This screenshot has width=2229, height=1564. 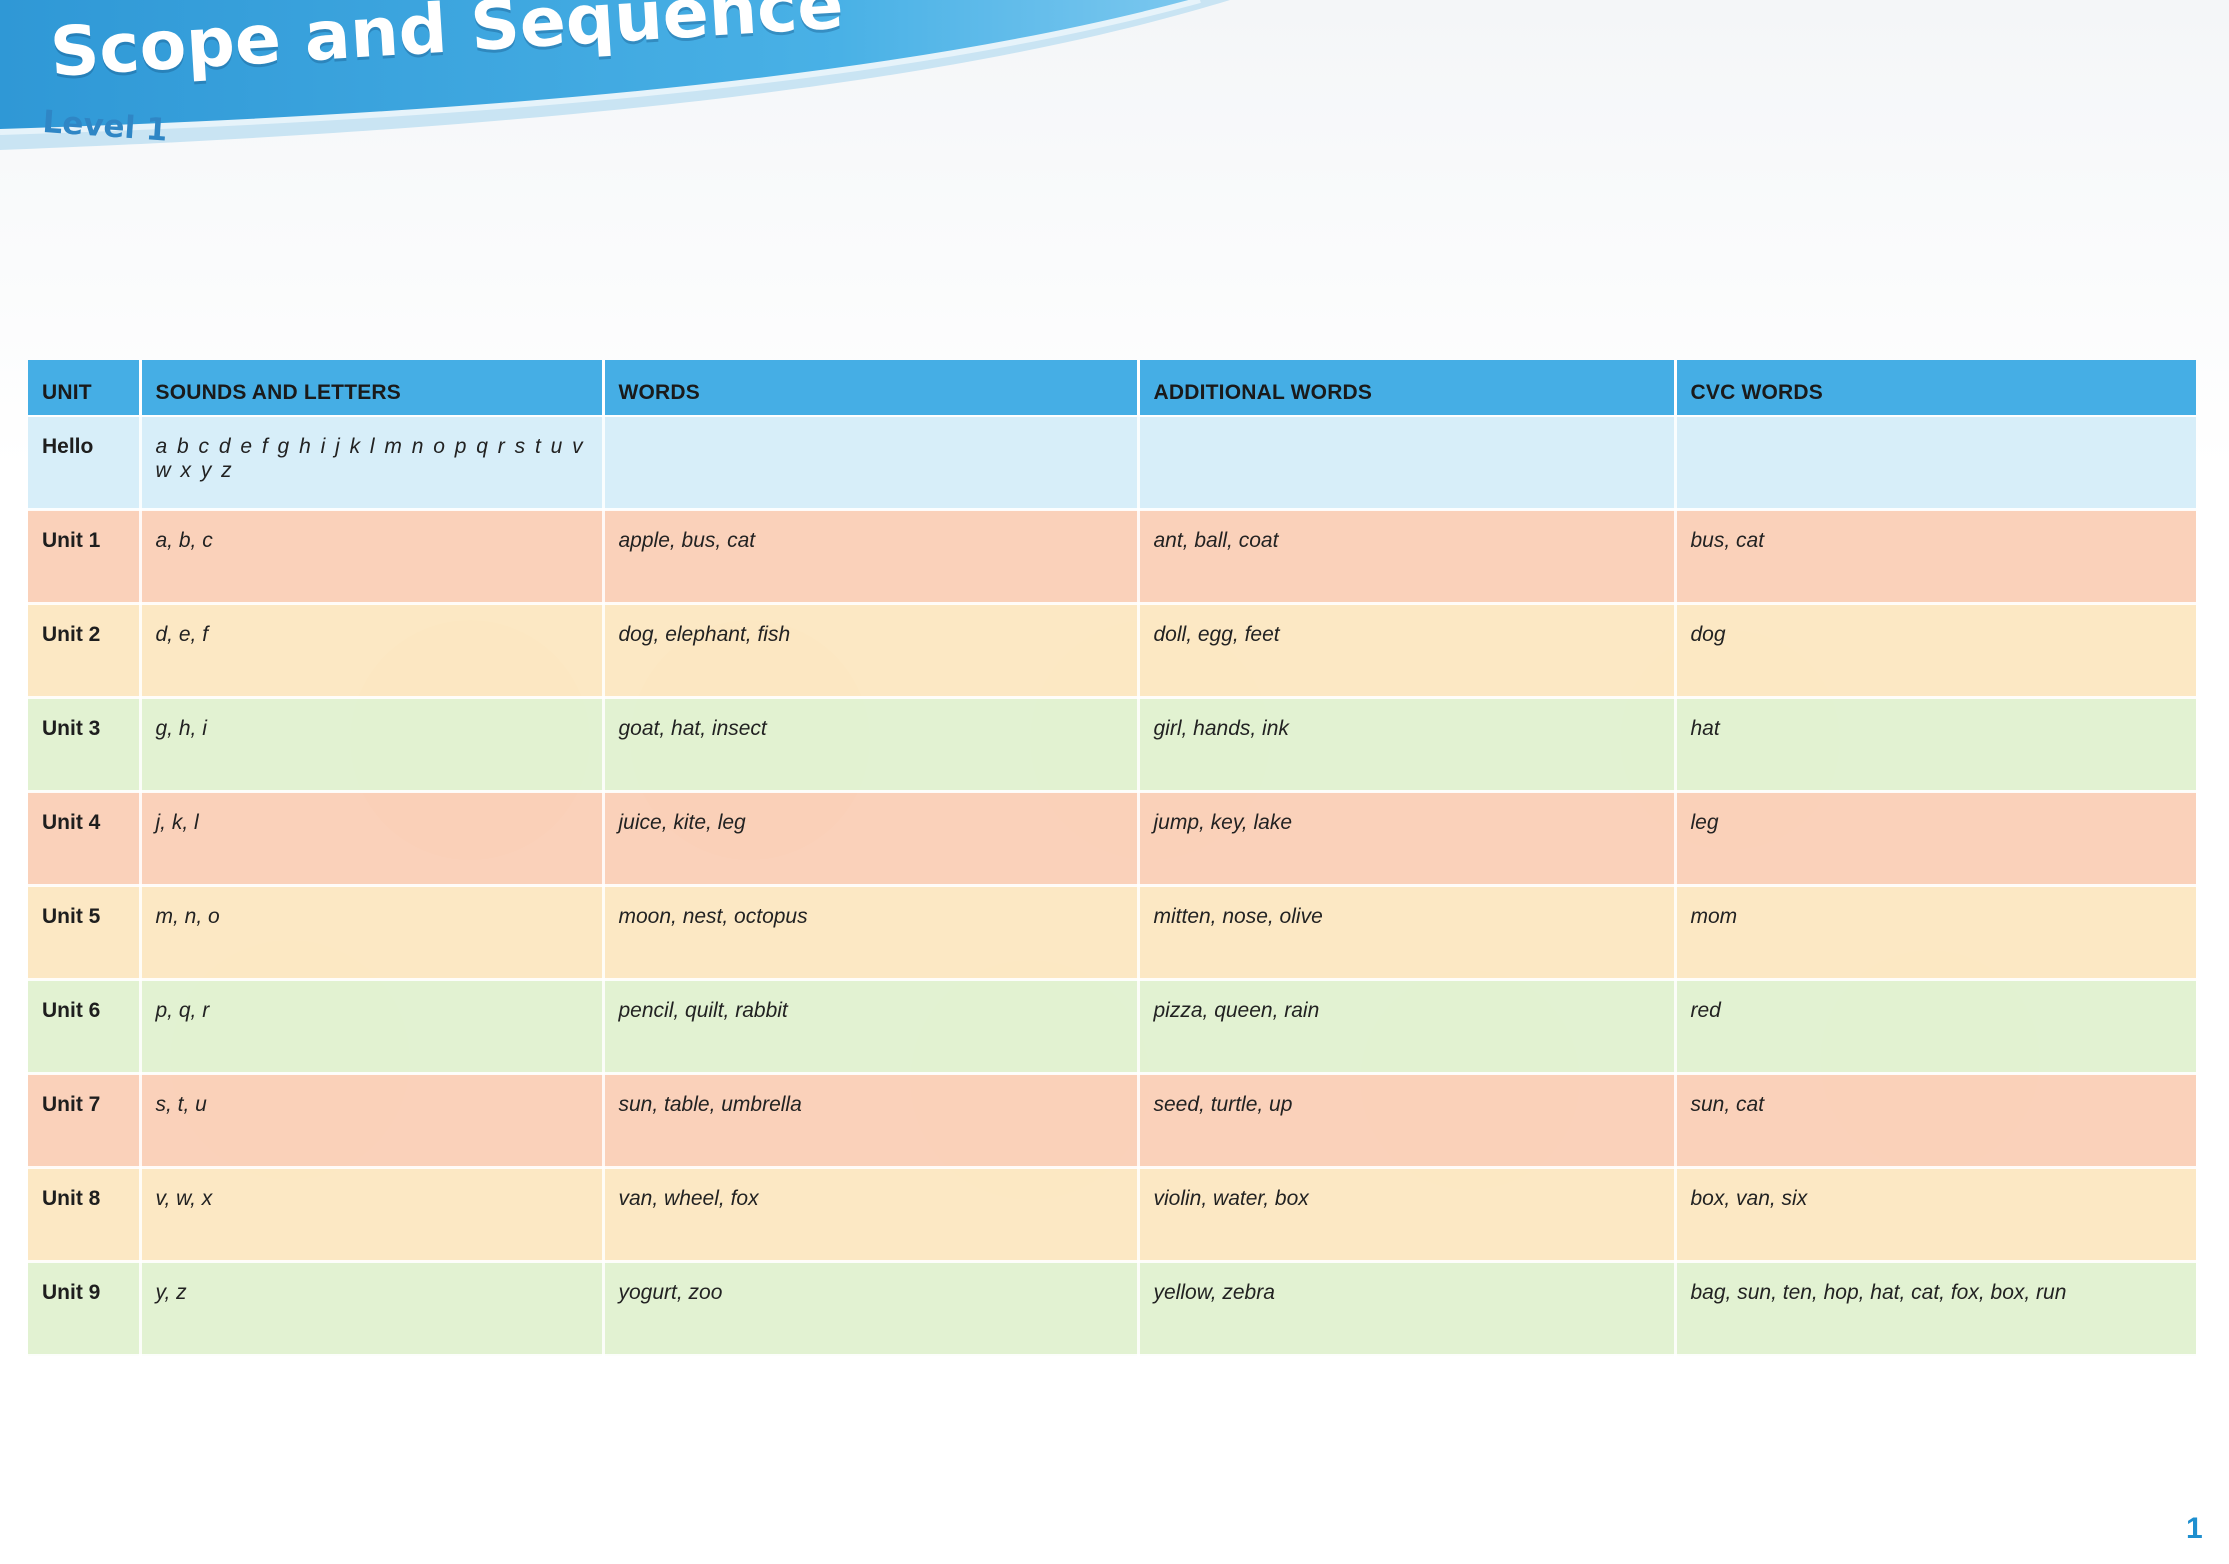 I want to click on cell-words: apple, bus, cat, so click(x=871, y=557).